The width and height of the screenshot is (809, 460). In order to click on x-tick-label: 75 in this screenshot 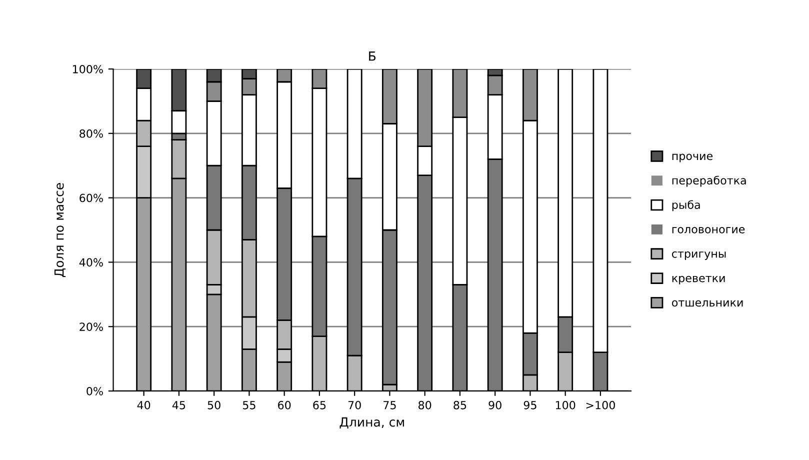, I will do `click(390, 405)`.